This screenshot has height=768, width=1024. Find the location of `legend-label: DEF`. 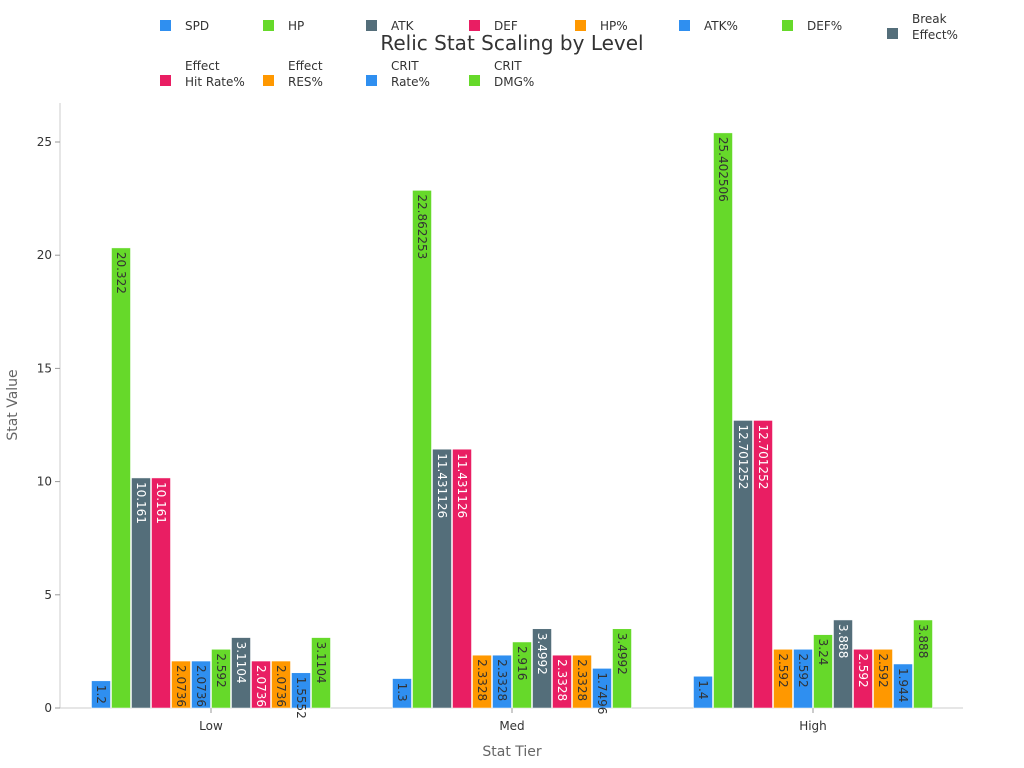

legend-label: DEF is located at coordinates (506, 26).